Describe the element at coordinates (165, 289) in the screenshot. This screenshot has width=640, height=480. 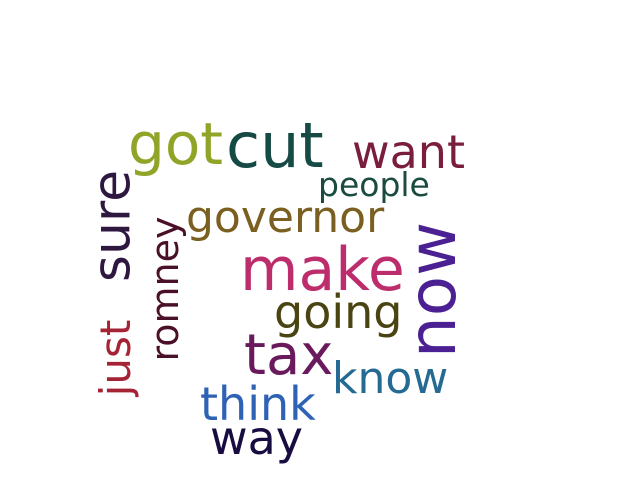
I see `word-romney: romney` at that location.